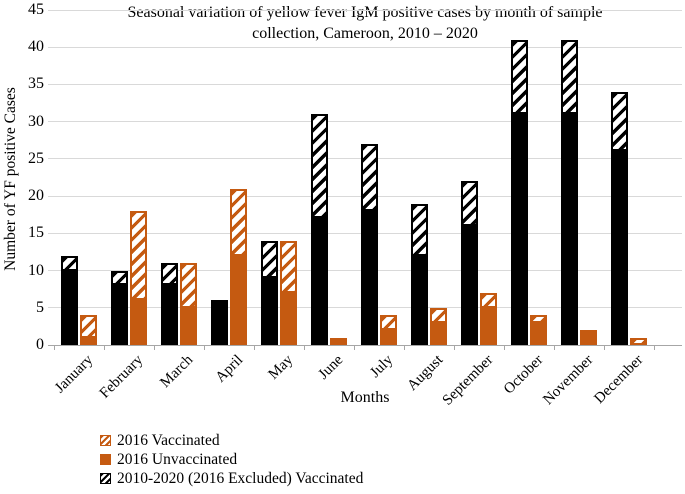  Describe the element at coordinates (177, 459) in the screenshot. I see `legend-label: 2016 Unvaccinated` at that location.